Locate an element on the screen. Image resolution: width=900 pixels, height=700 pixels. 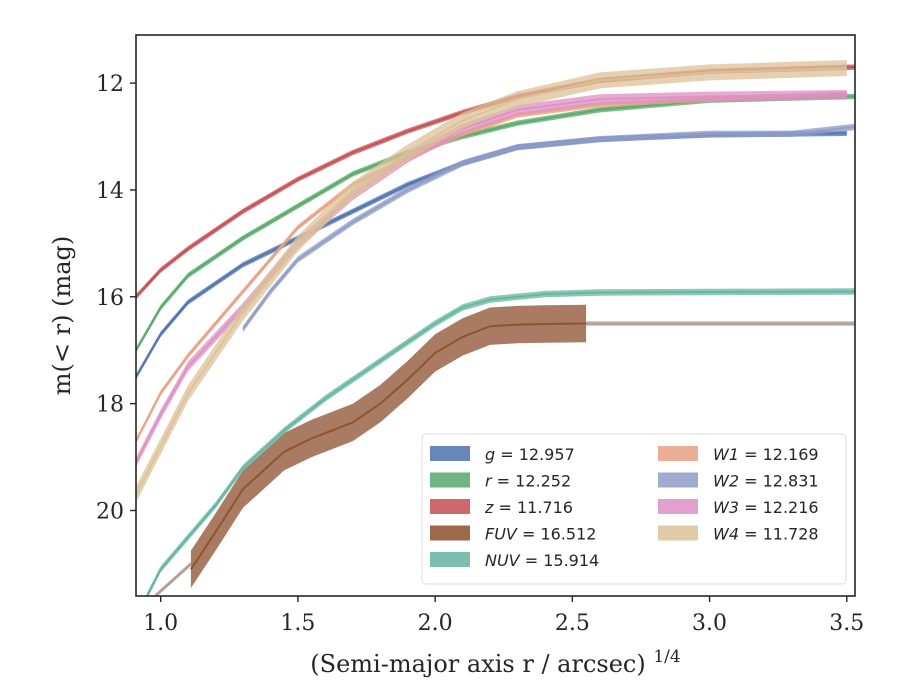
legend-label: z = 11.716 is located at coordinates (528, 507).